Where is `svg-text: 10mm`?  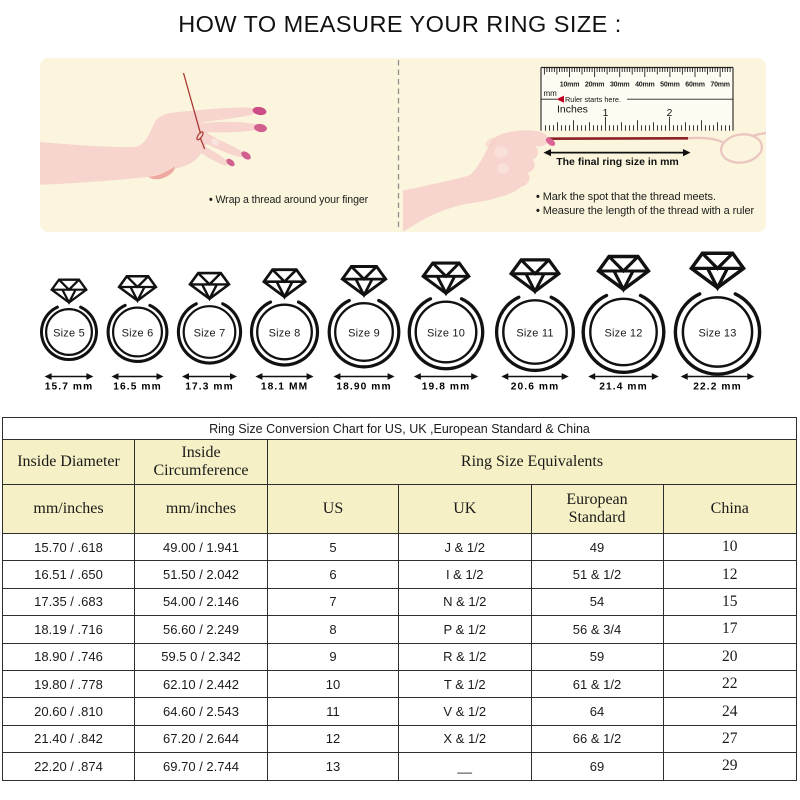 svg-text: 10mm is located at coordinates (569, 85).